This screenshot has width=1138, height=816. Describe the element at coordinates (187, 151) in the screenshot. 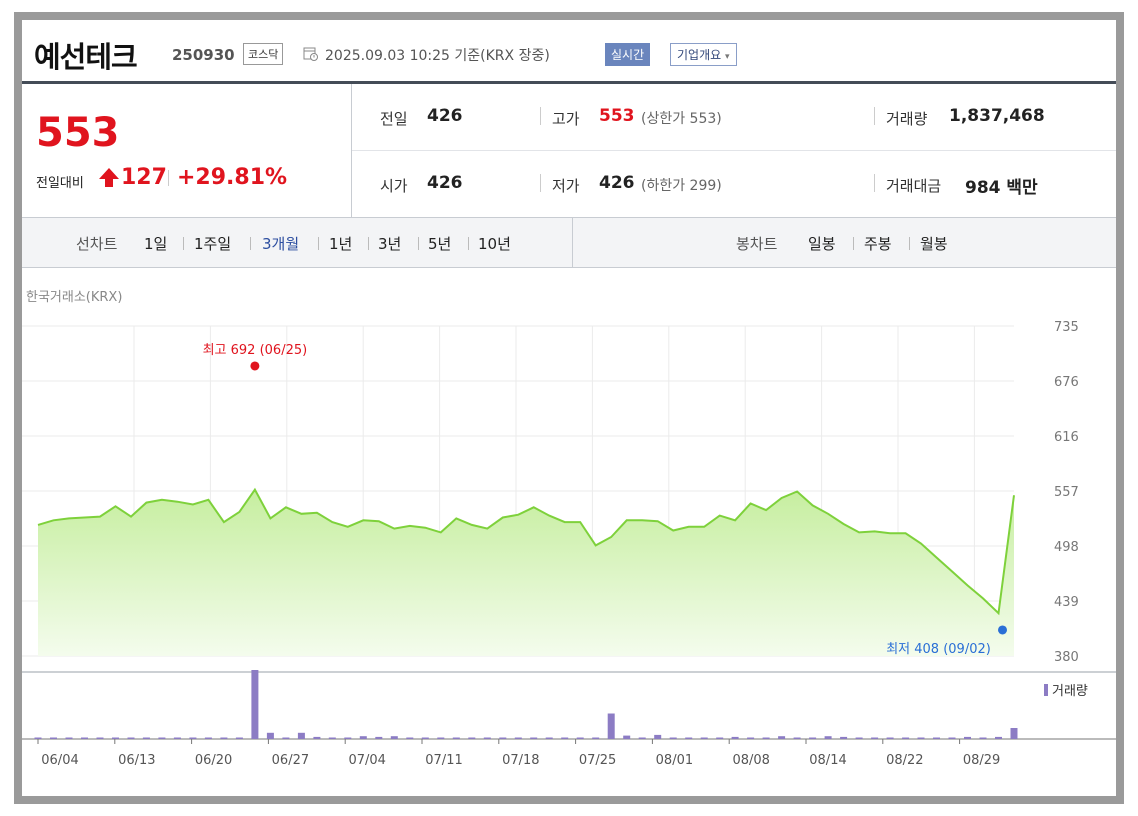

I see `price-summary: 553 전일대비 127 +29.81%` at that location.